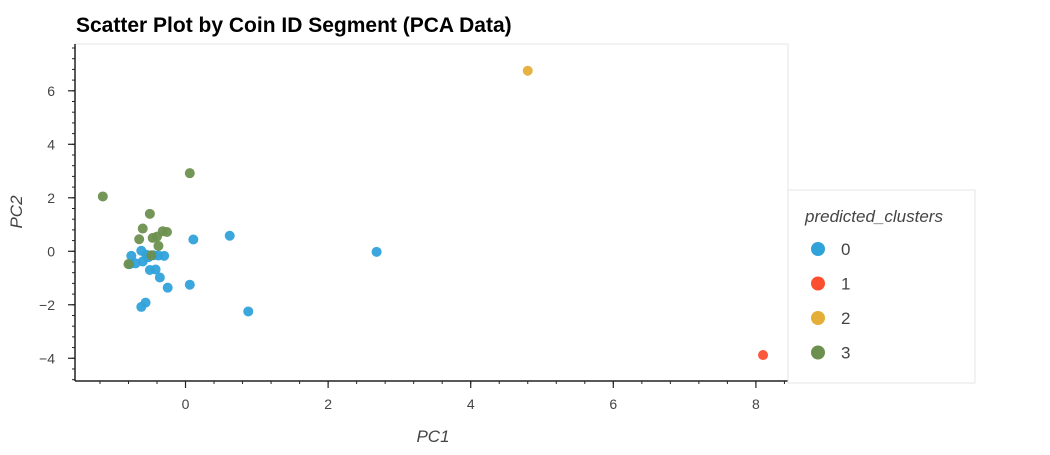  Describe the element at coordinates (845, 318) in the screenshot. I see `legend-label-2: 2` at that location.